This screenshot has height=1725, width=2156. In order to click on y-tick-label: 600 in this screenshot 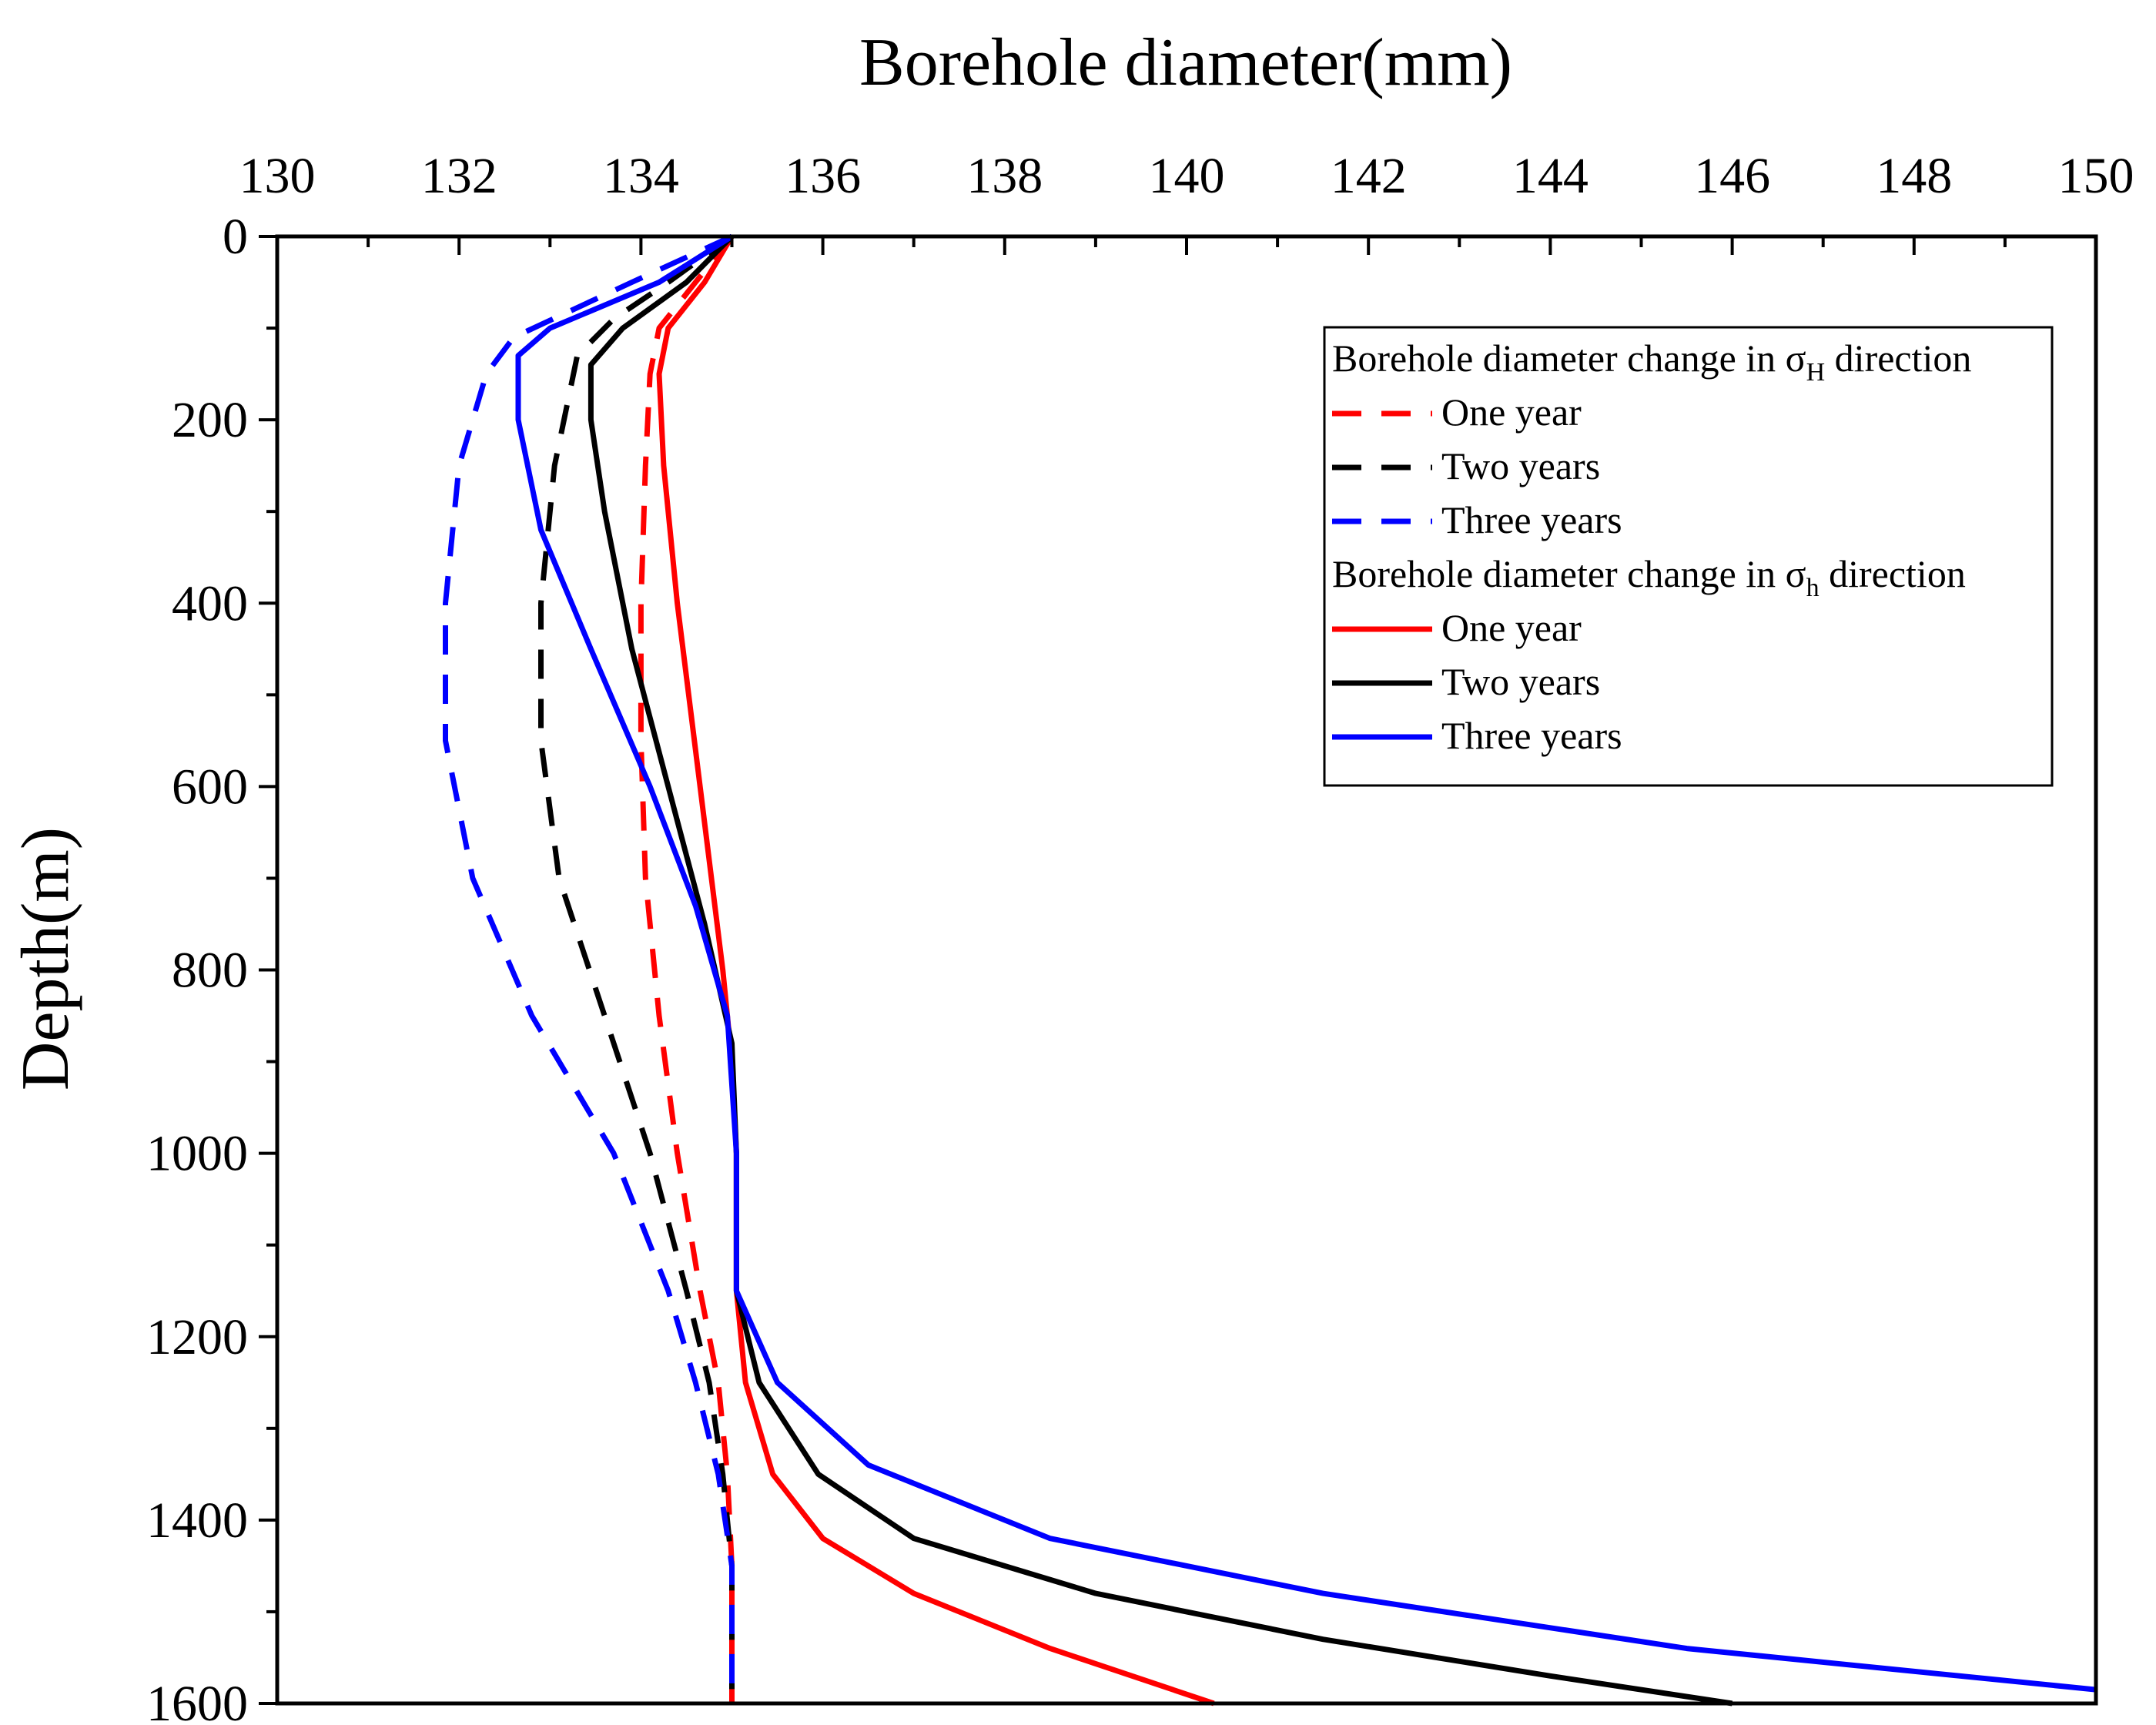, I will do `click(210, 787)`.